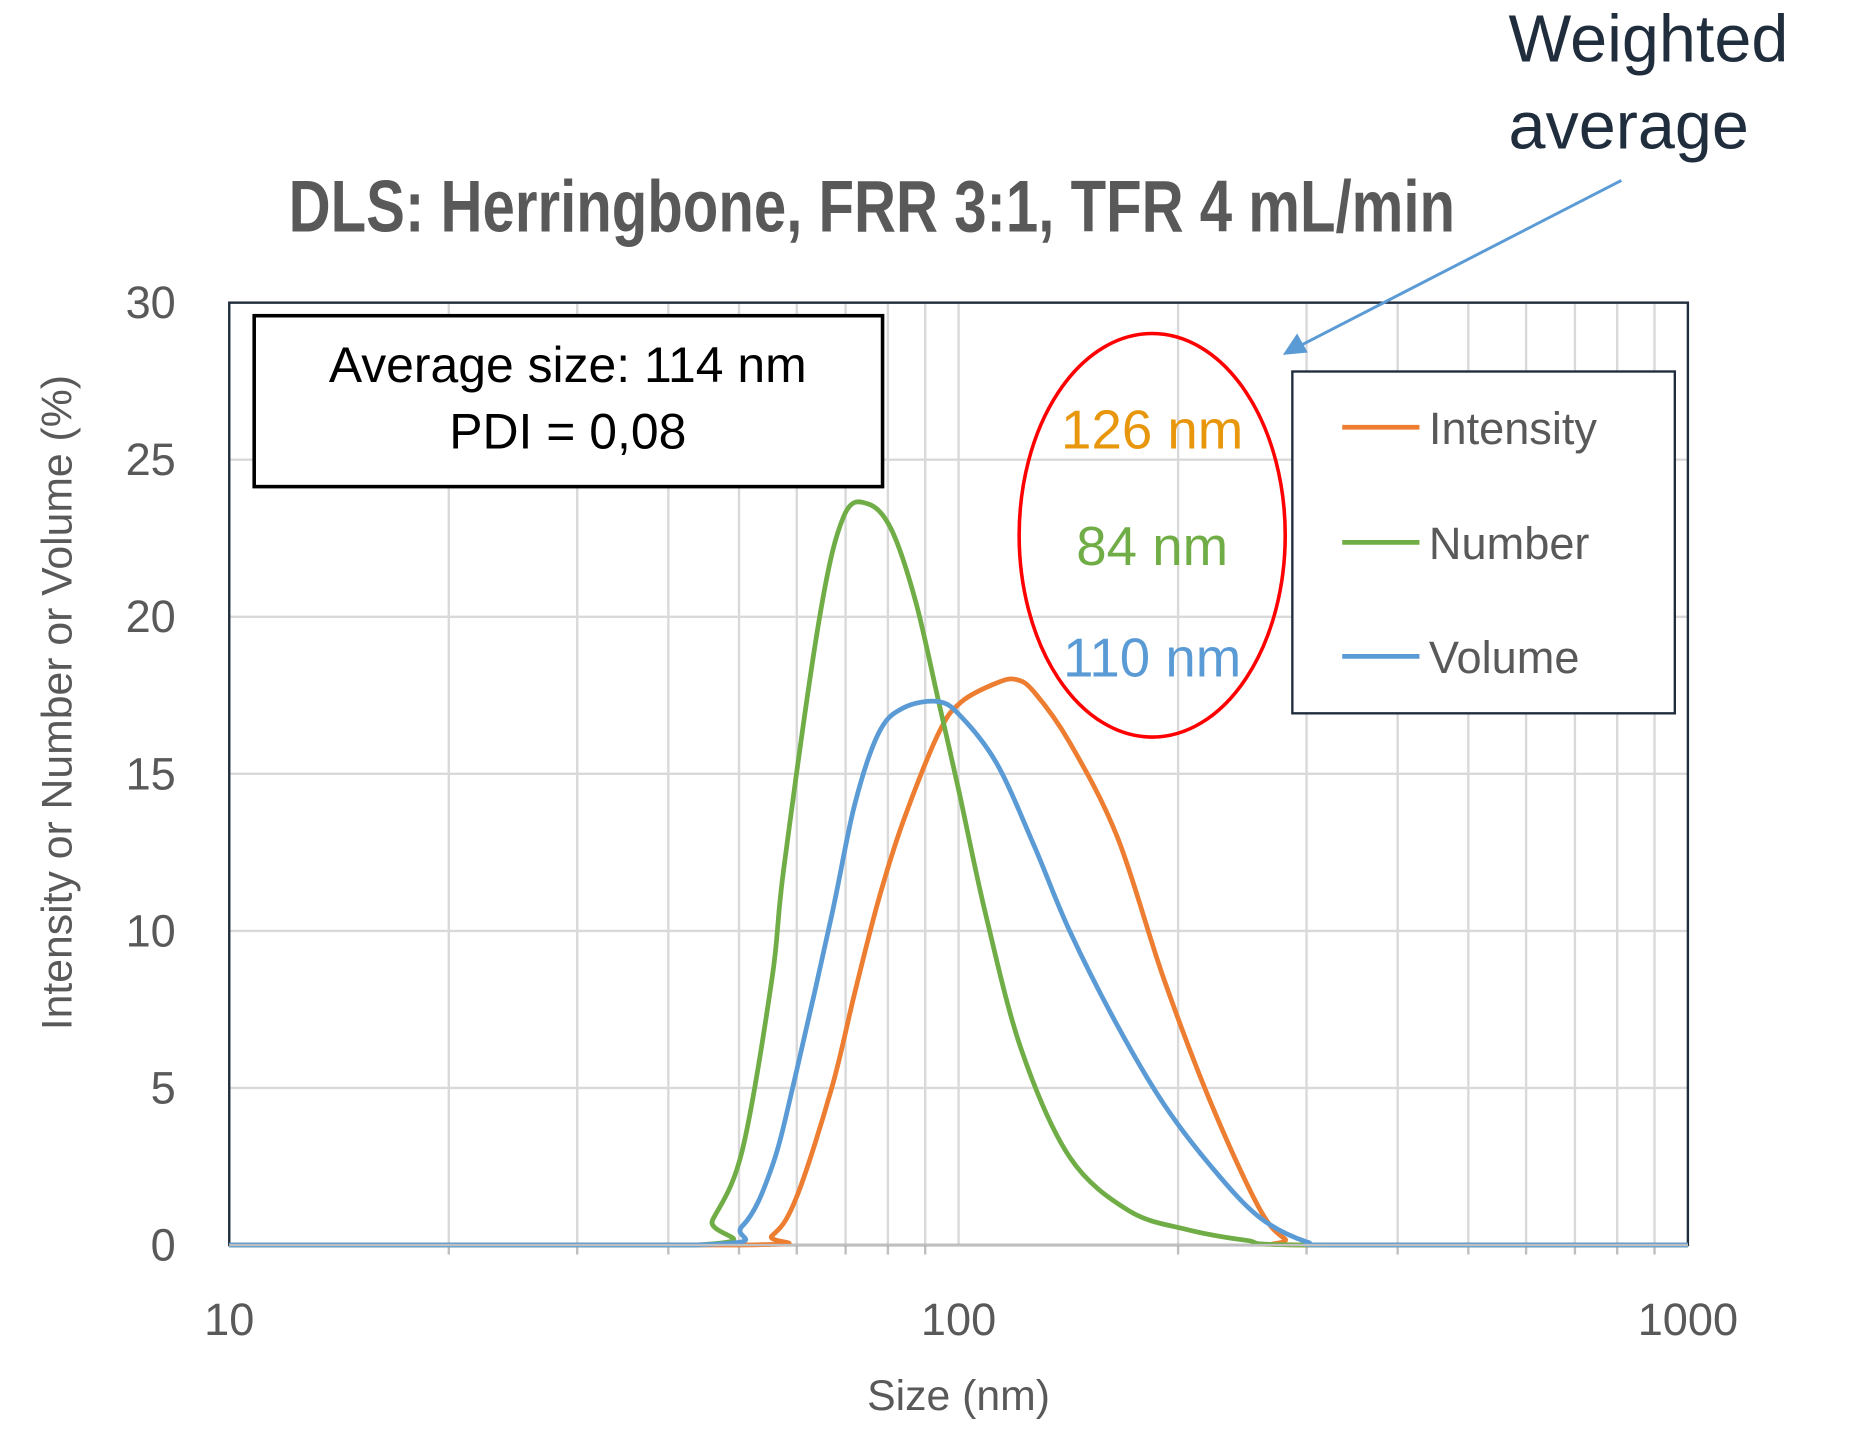 This screenshot has height=1448, width=1853. Describe the element at coordinates (958, 1396) in the screenshot. I see `x-axis-title: Size (nm)` at that location.